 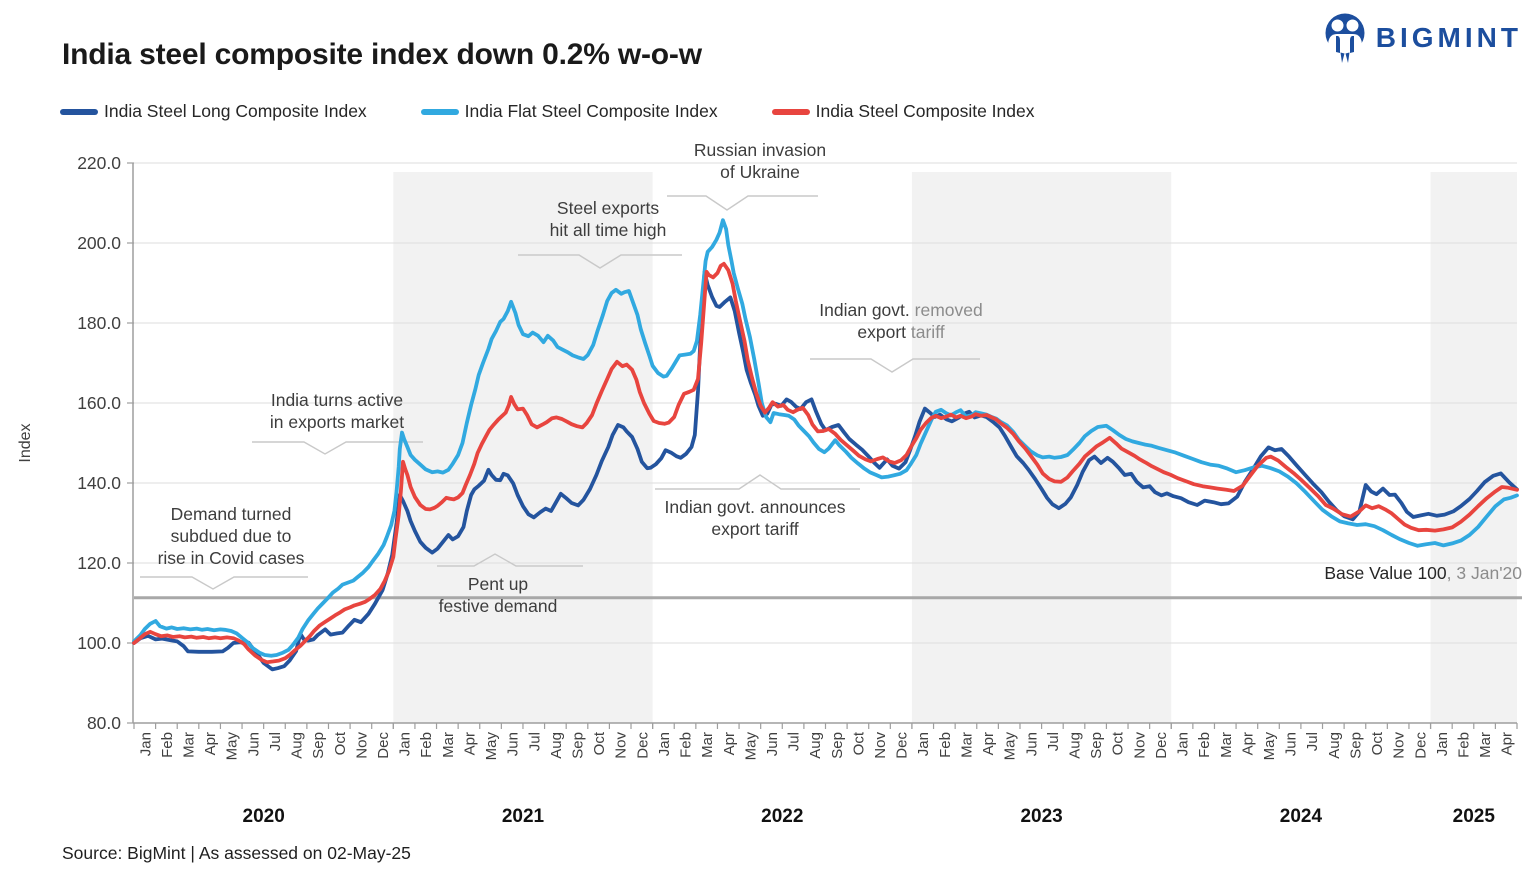 What do you see at coordinates (145, 744) in the screenshot?
I see `month-label-2020-Jan: Jan` at bounding box center [145, 744].